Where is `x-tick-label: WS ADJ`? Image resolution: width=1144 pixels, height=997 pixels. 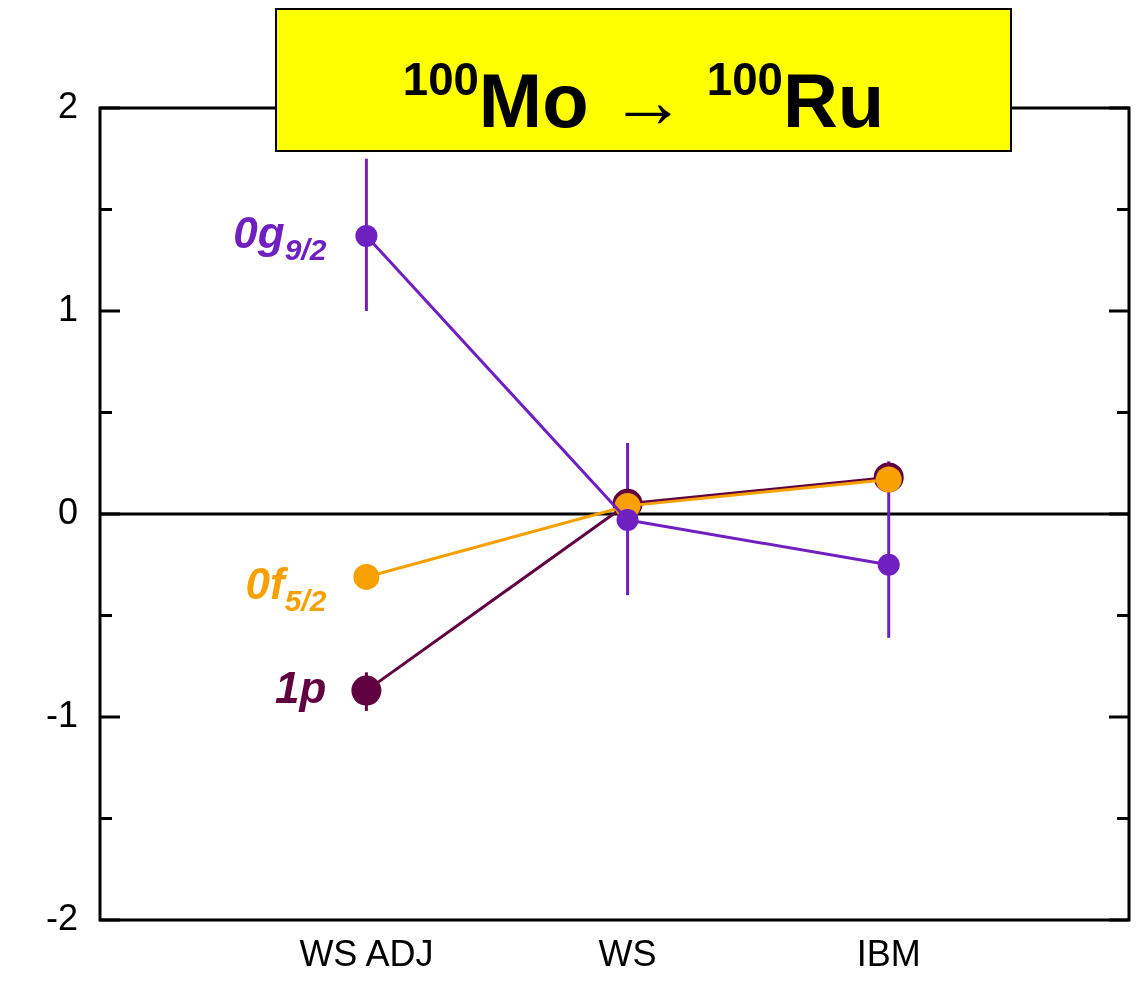 x-tick-label: WS ADJ is located at coordinates (366, 953).